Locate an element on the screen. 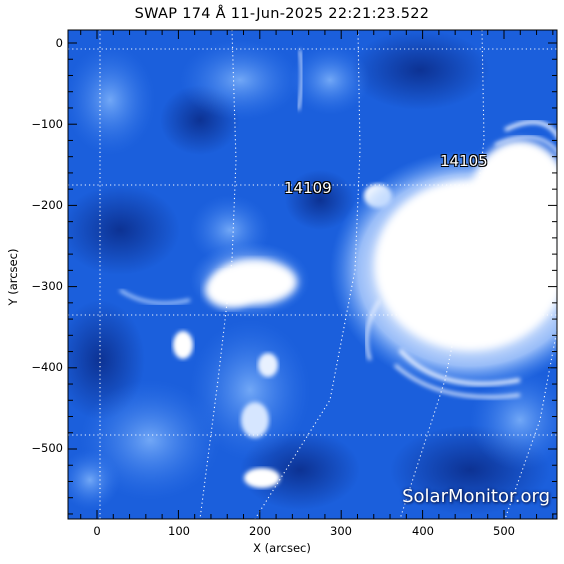 The height and width of the screenshot is (564, 564). y-tick-label: 0 is located at coordinates (59, 43).